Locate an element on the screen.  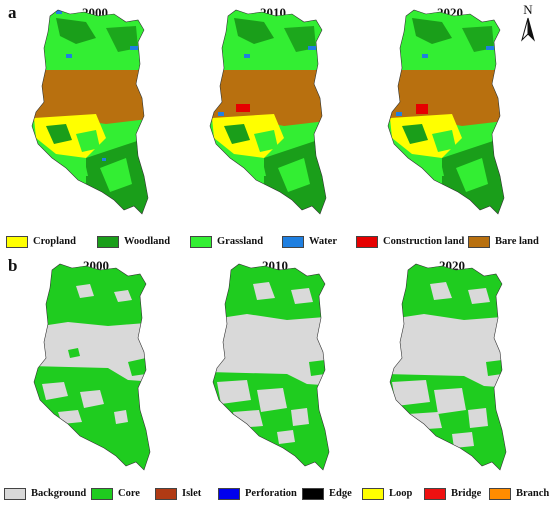
legend-label: Bare land is located at coordinates (517, 241).